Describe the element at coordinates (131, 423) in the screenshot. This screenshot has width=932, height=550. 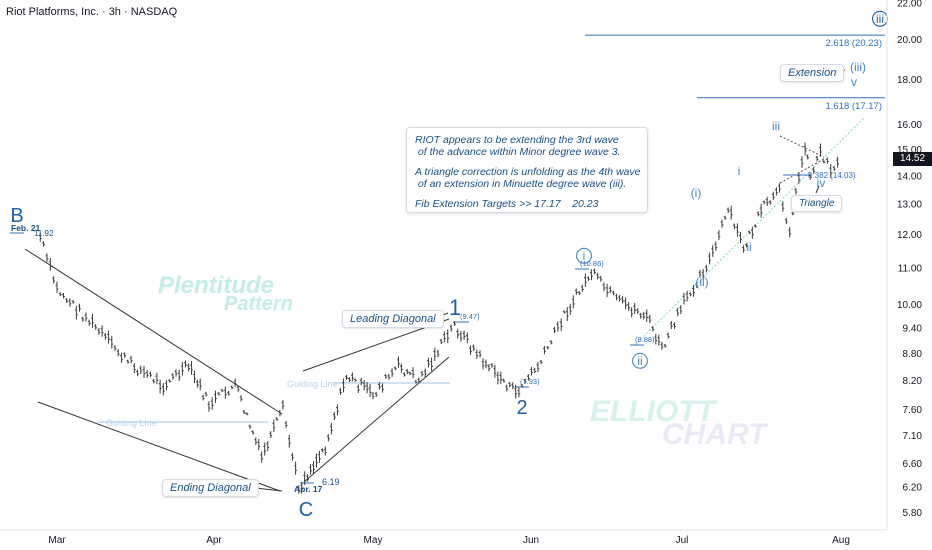
I see `guiding-line-text: Guiding Line` at that location.